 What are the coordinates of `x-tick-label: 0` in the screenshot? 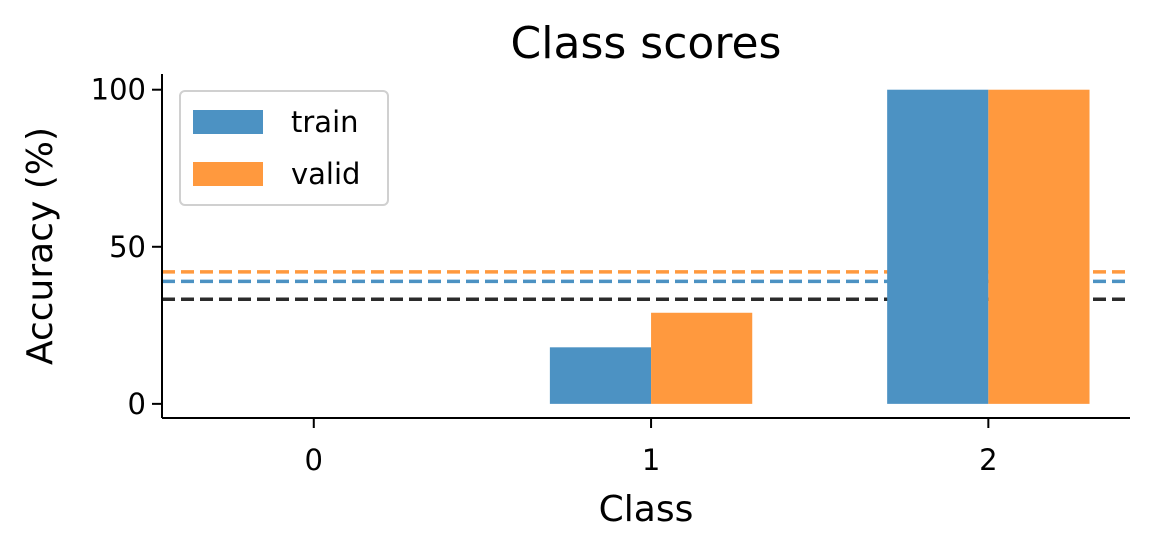 It's located at (314, 460).